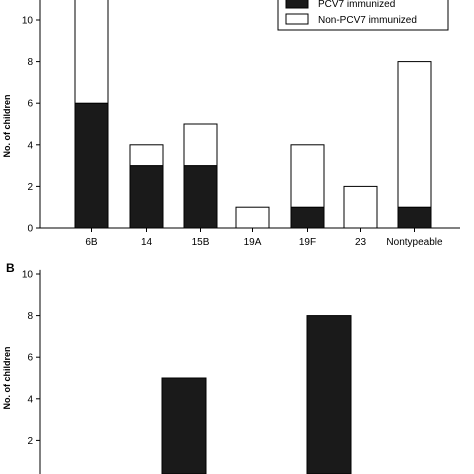 This screenshot has width=474, height=474. Describe the element at coordinates (30, 399) in the screenshot. I see `y-tick-label-1: 4` at that location.